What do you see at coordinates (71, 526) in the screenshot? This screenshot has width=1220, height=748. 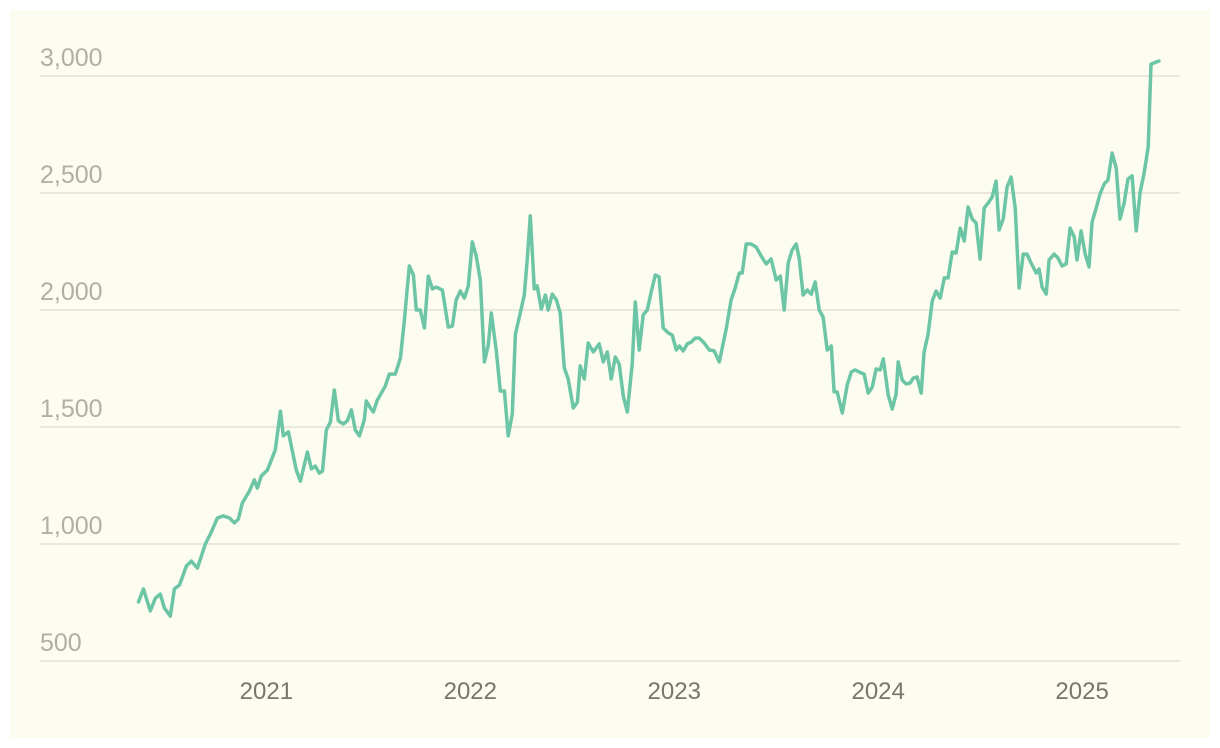 I see `y-tick-label: 1,000` at bounding box center [71, 526].